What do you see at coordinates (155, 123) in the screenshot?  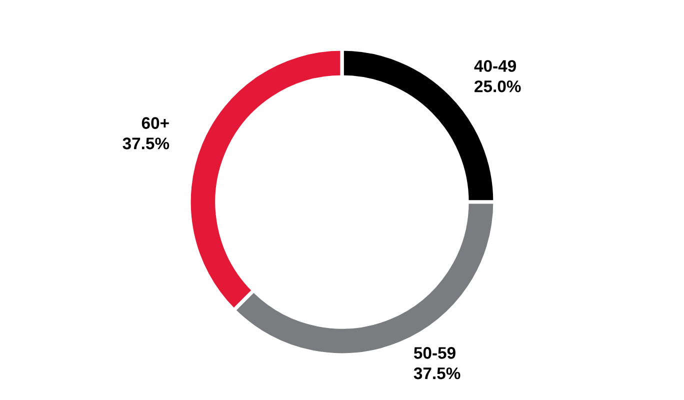 I see `slice-label: 60+` at bounding box center [155, 123].